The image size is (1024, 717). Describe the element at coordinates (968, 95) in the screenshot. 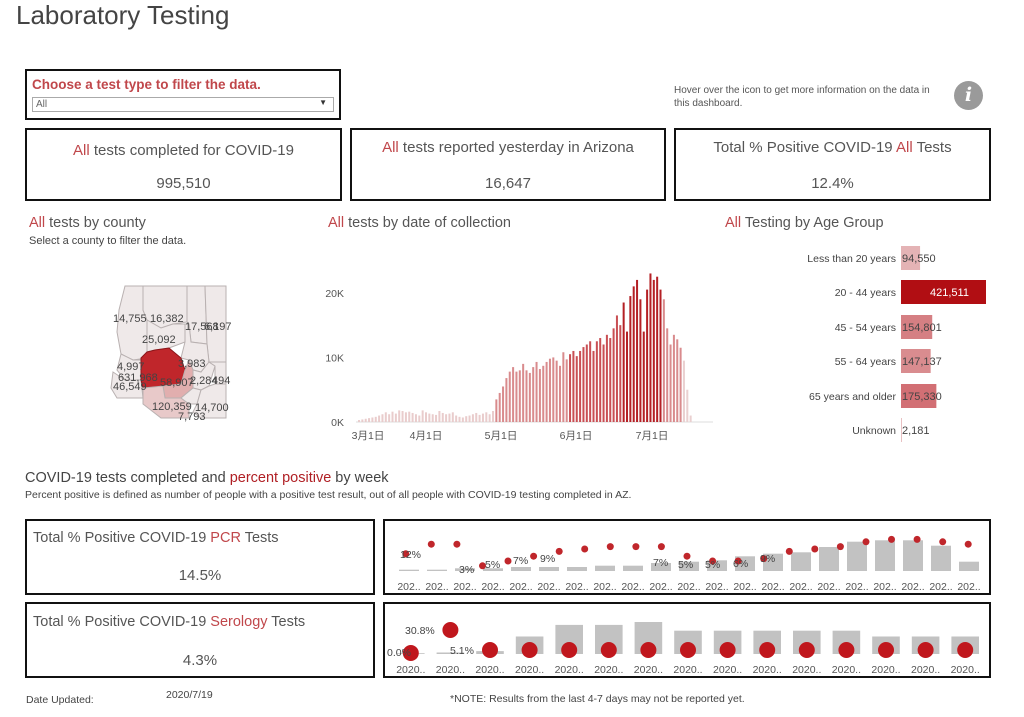

I see `info-icon: i` at that location.